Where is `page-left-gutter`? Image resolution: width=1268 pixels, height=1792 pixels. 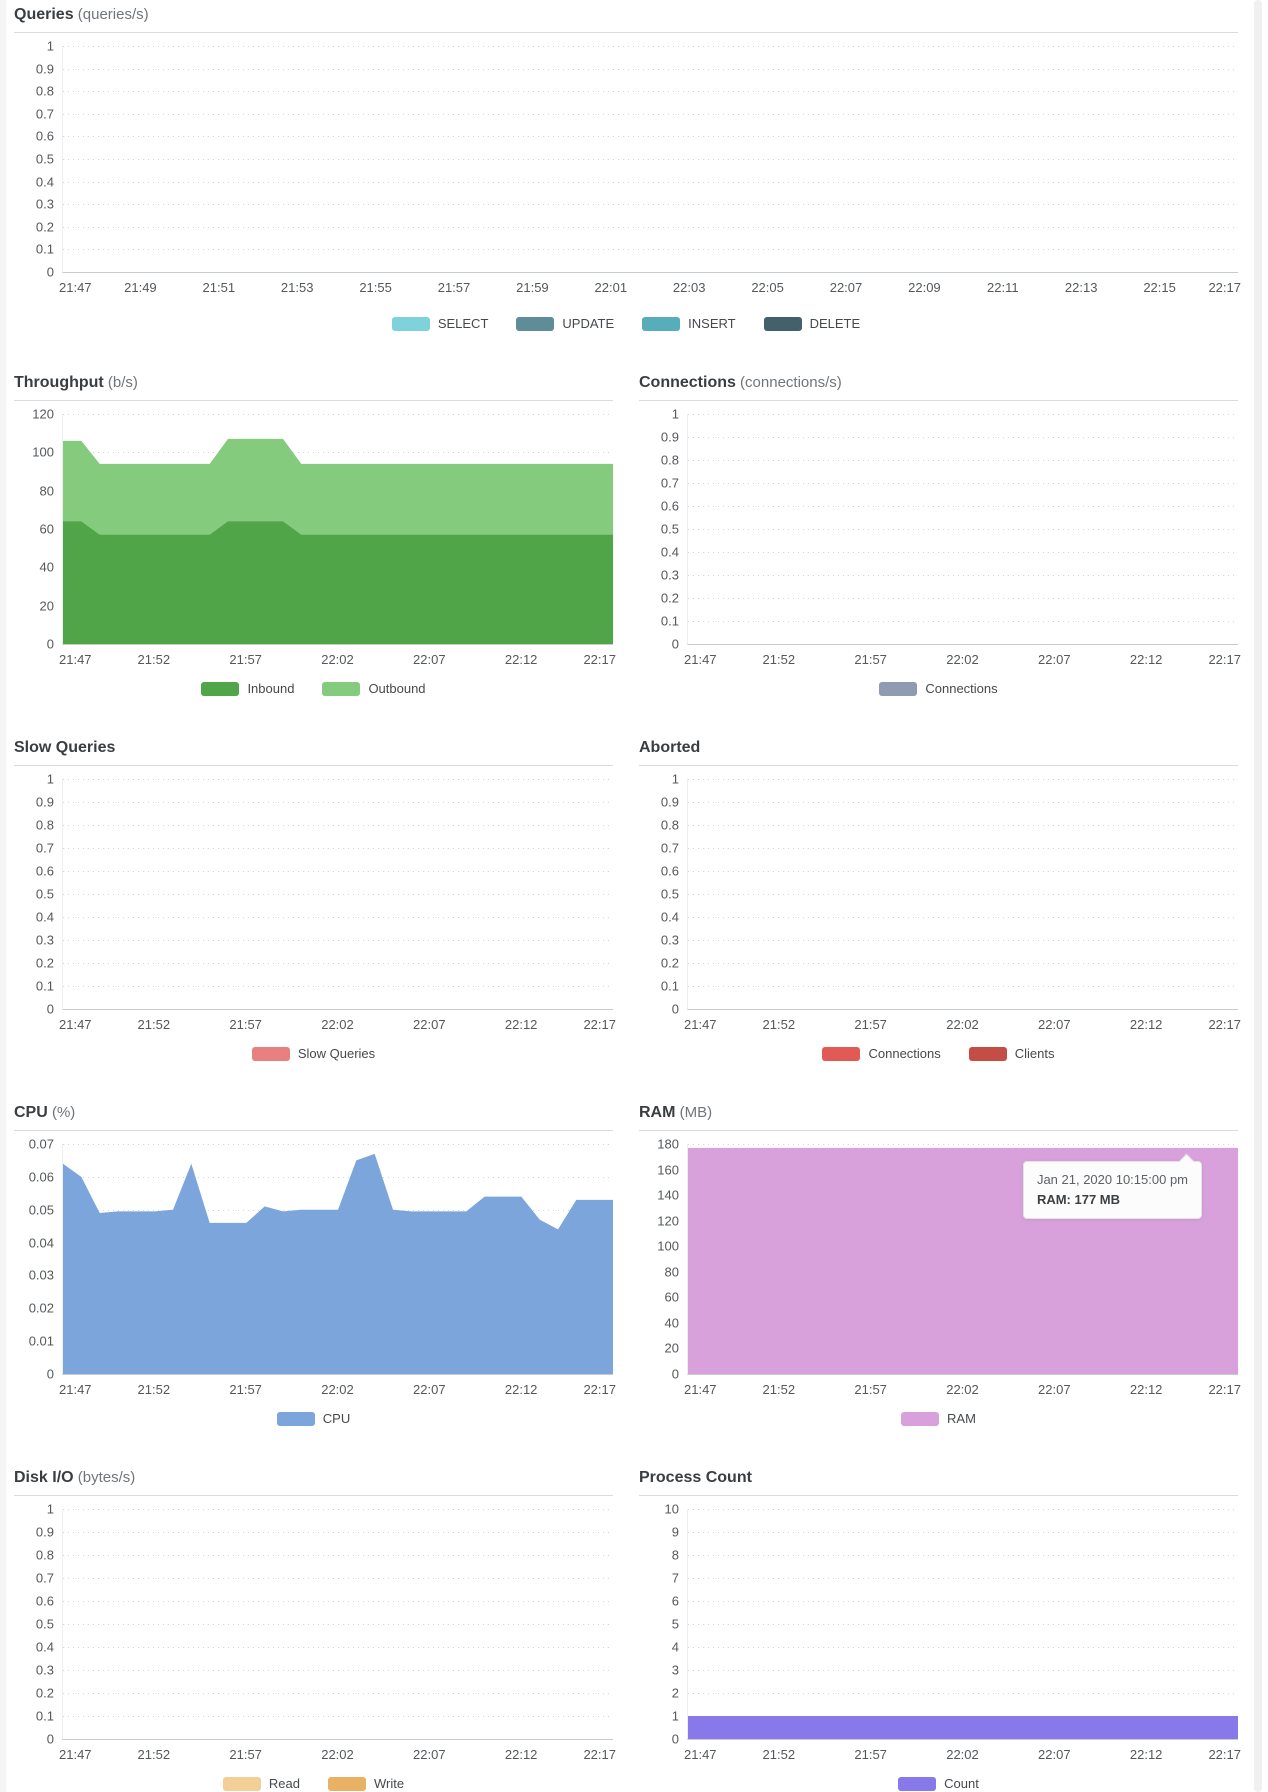 page-left-gutter is located at coordinates (3, 896).